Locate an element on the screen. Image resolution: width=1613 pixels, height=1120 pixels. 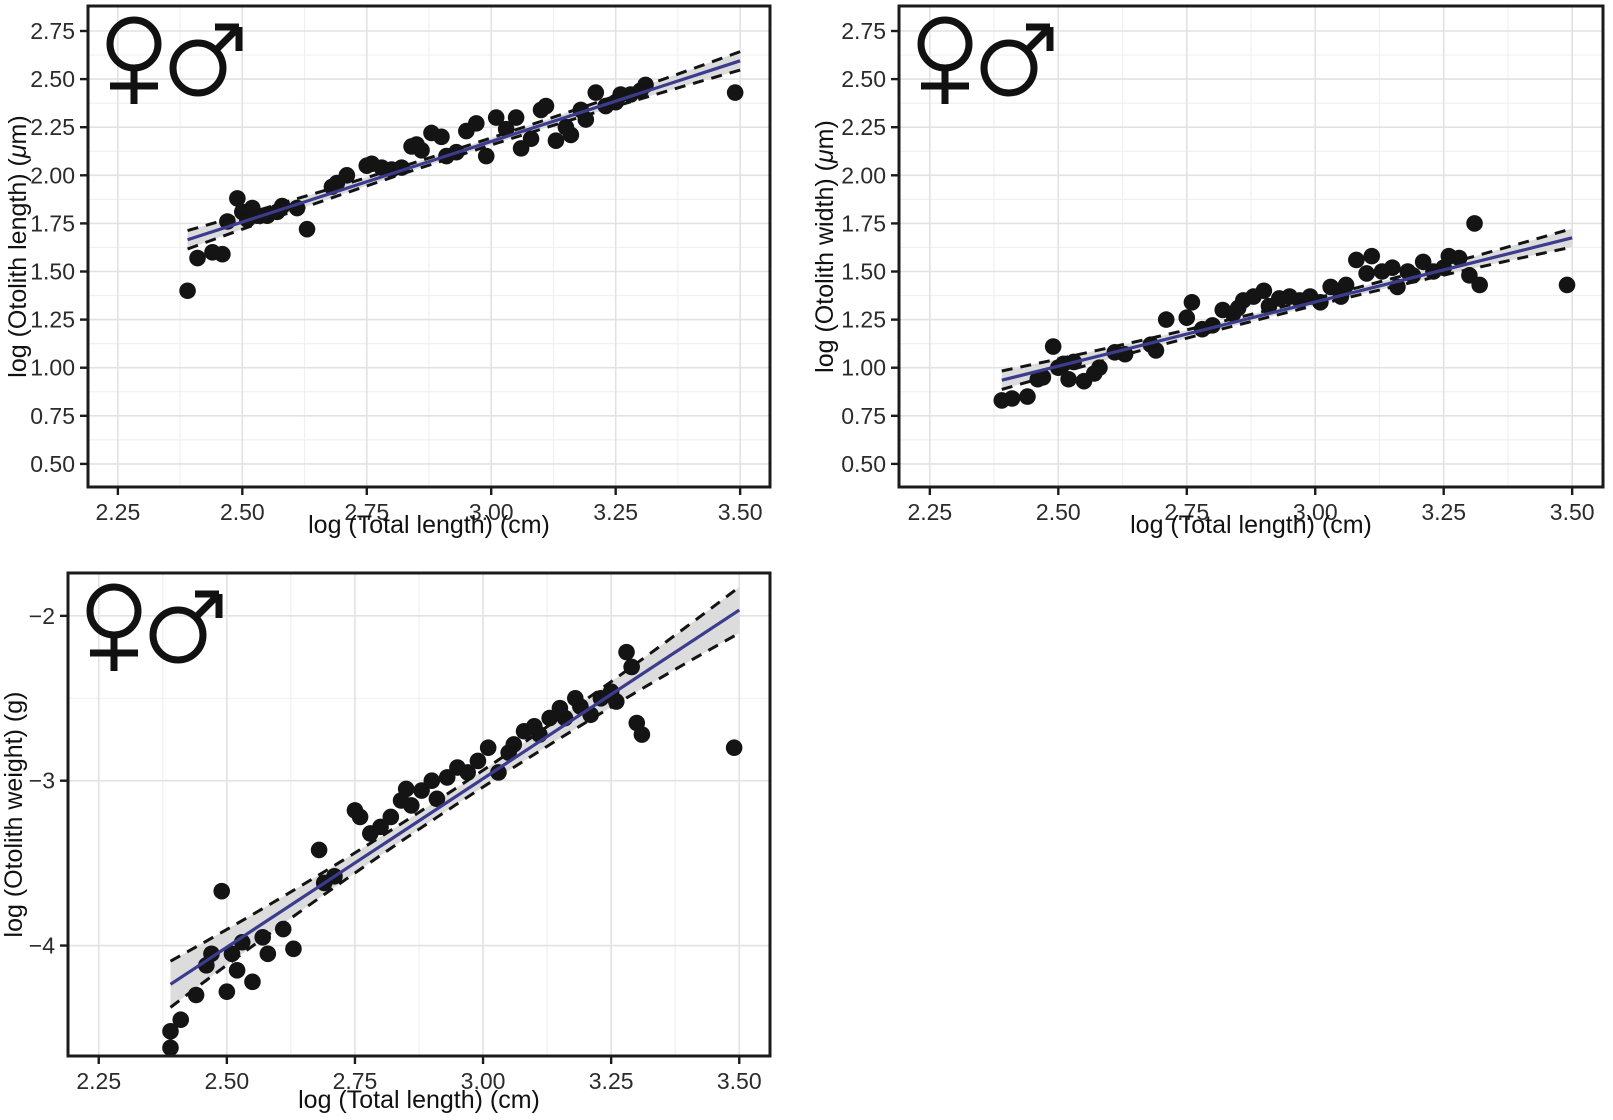
y-axis-title: log (Otolith weight) (g) is located at coordinates (14, 815).